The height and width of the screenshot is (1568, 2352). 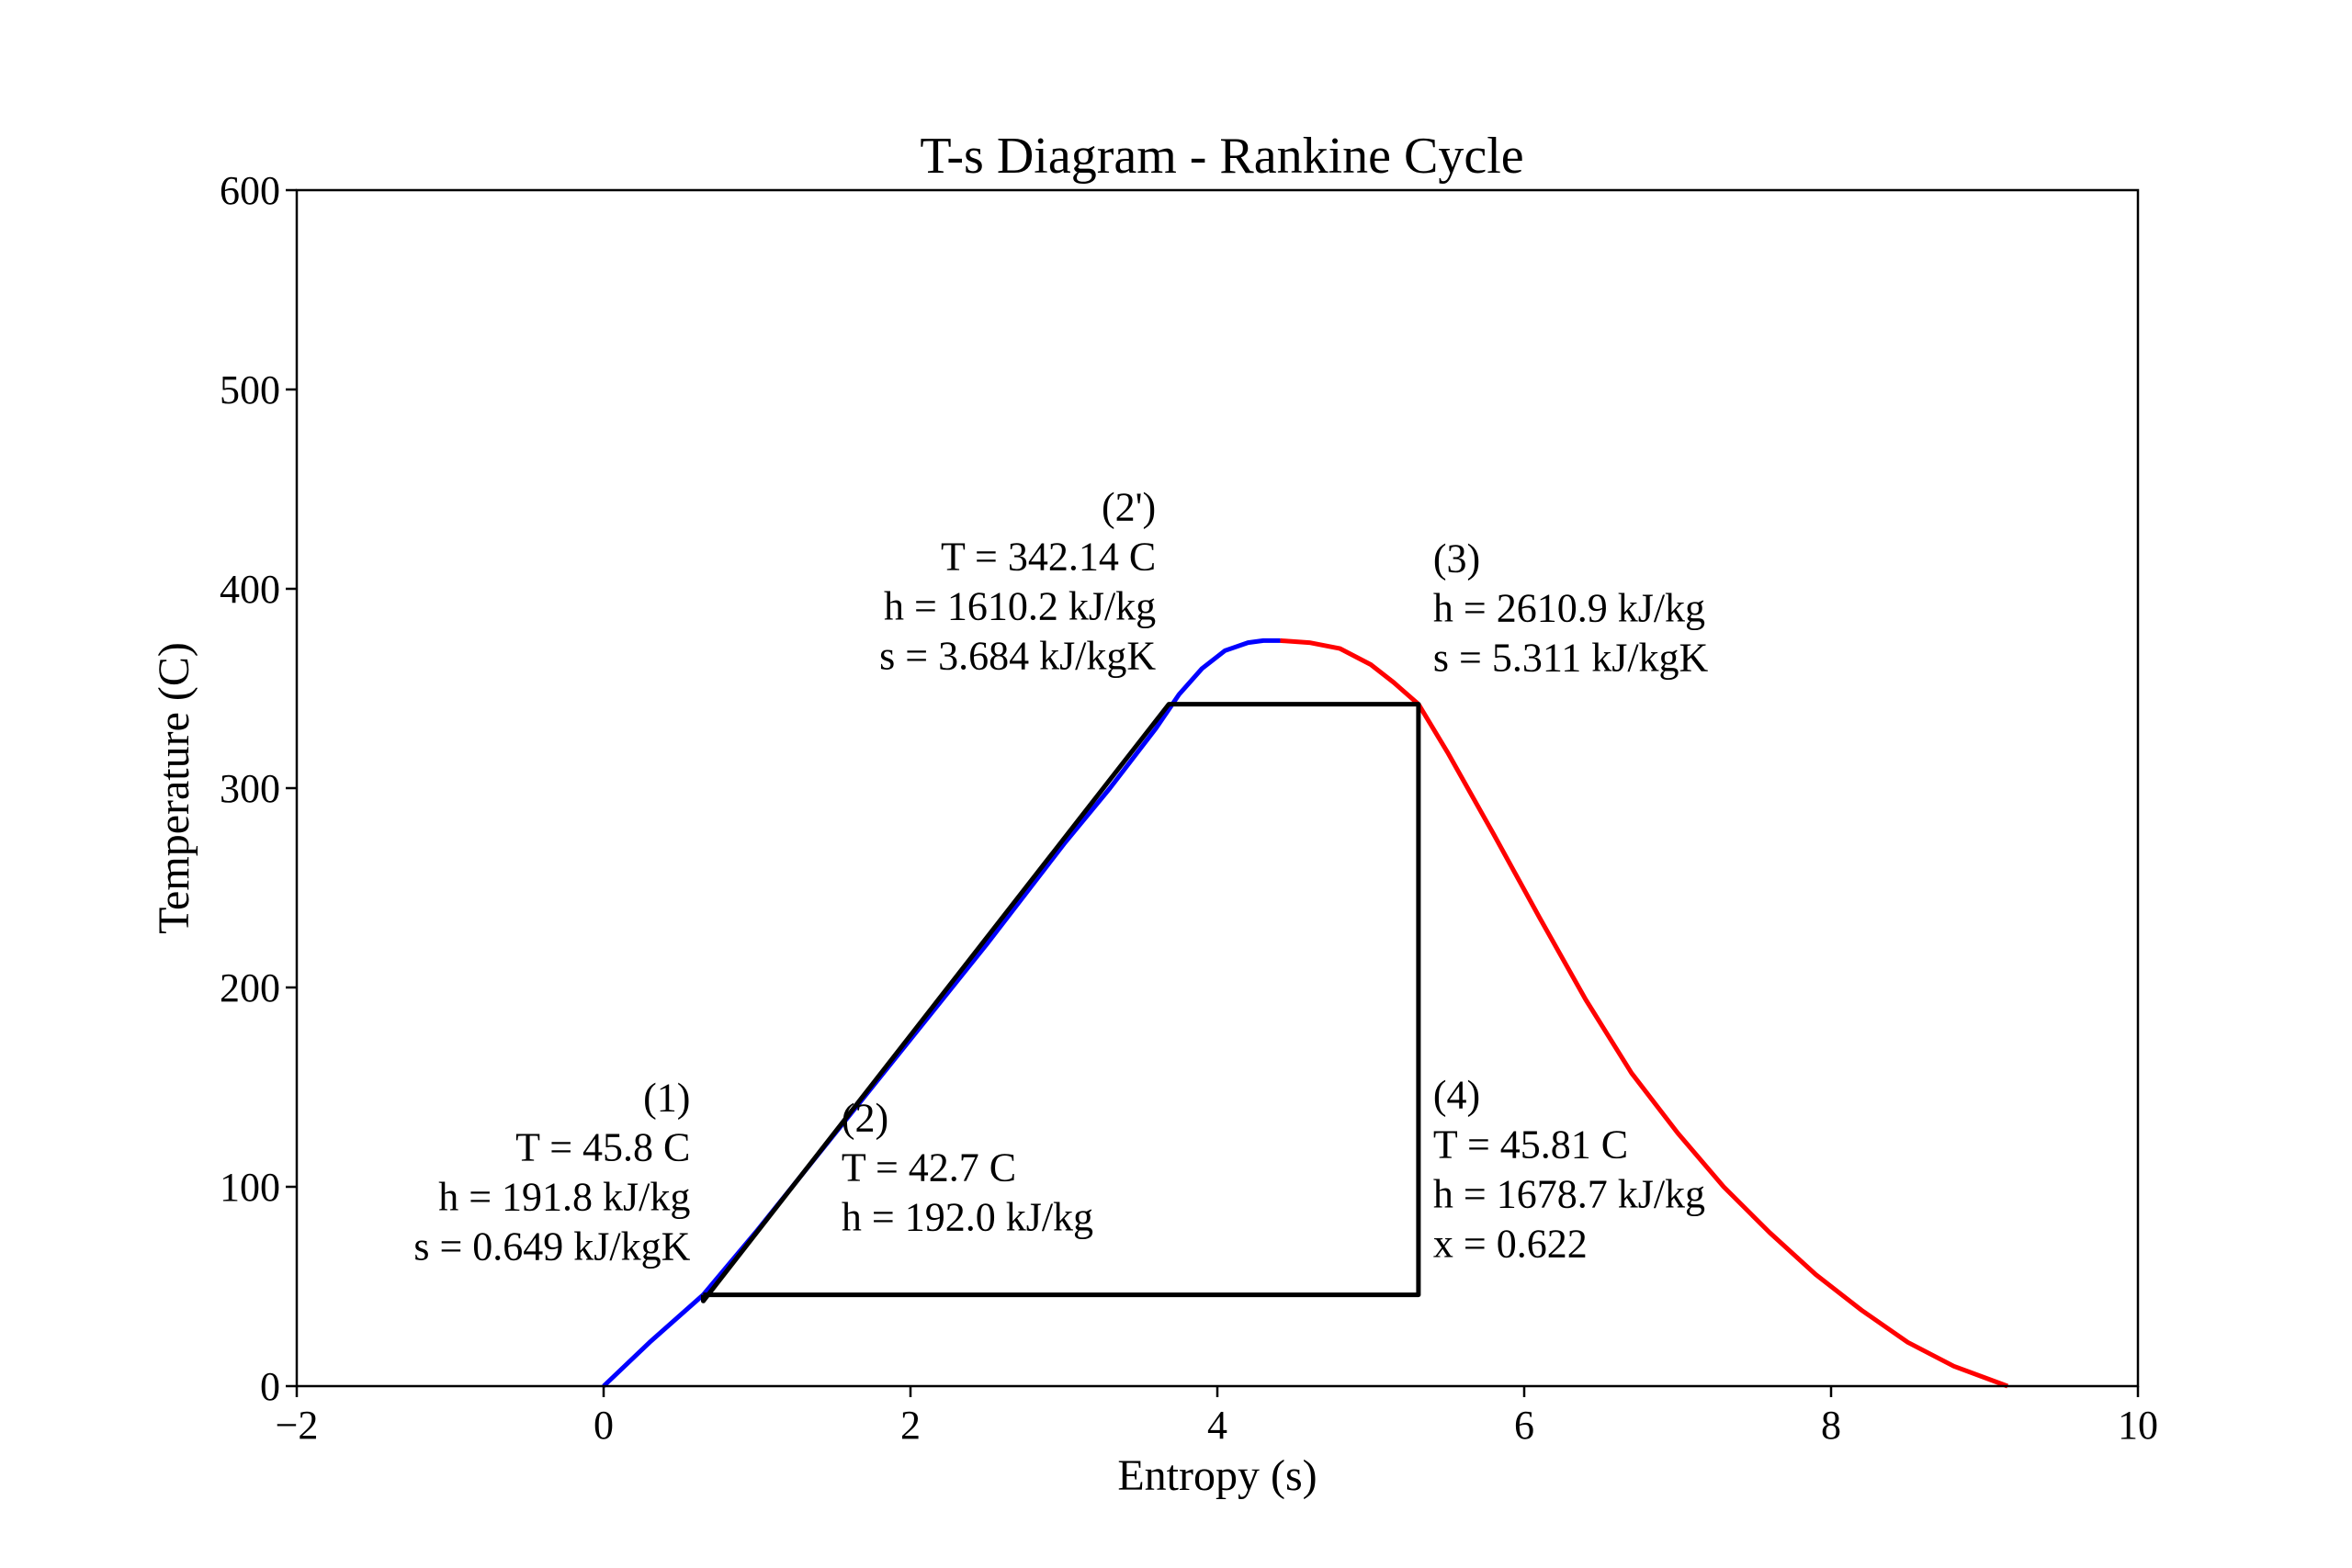 I want to click on annotation-line: s = 3.684 kJ/kgK, so click(x=1018, y=657).